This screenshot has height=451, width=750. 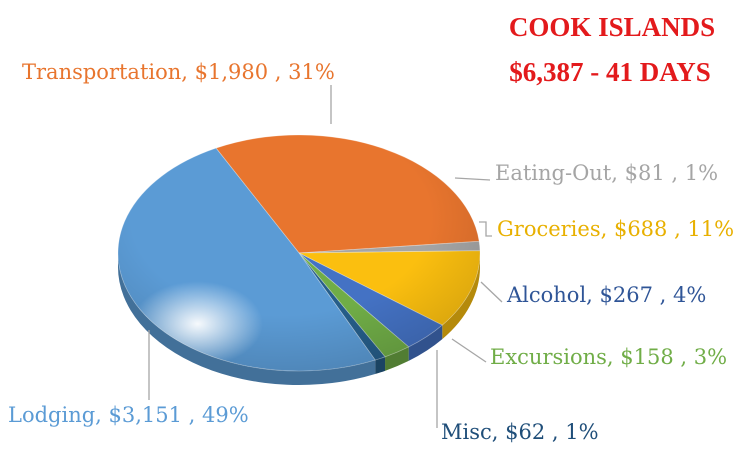 What do you see at coordinates (461, 296) in the screenshot?
I see `slice-side-groceries` at bounding box center [461, 296].